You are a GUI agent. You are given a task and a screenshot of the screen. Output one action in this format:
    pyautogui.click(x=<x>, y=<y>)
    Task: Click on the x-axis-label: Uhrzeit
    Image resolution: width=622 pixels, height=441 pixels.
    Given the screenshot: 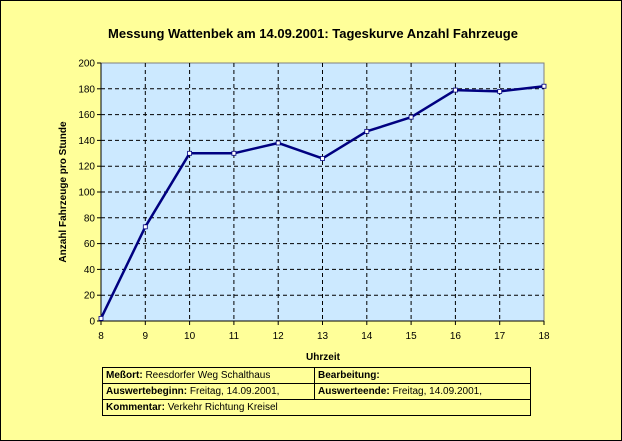 What is the action you would take?
    pyautogui.click(x=323, y=357)
    